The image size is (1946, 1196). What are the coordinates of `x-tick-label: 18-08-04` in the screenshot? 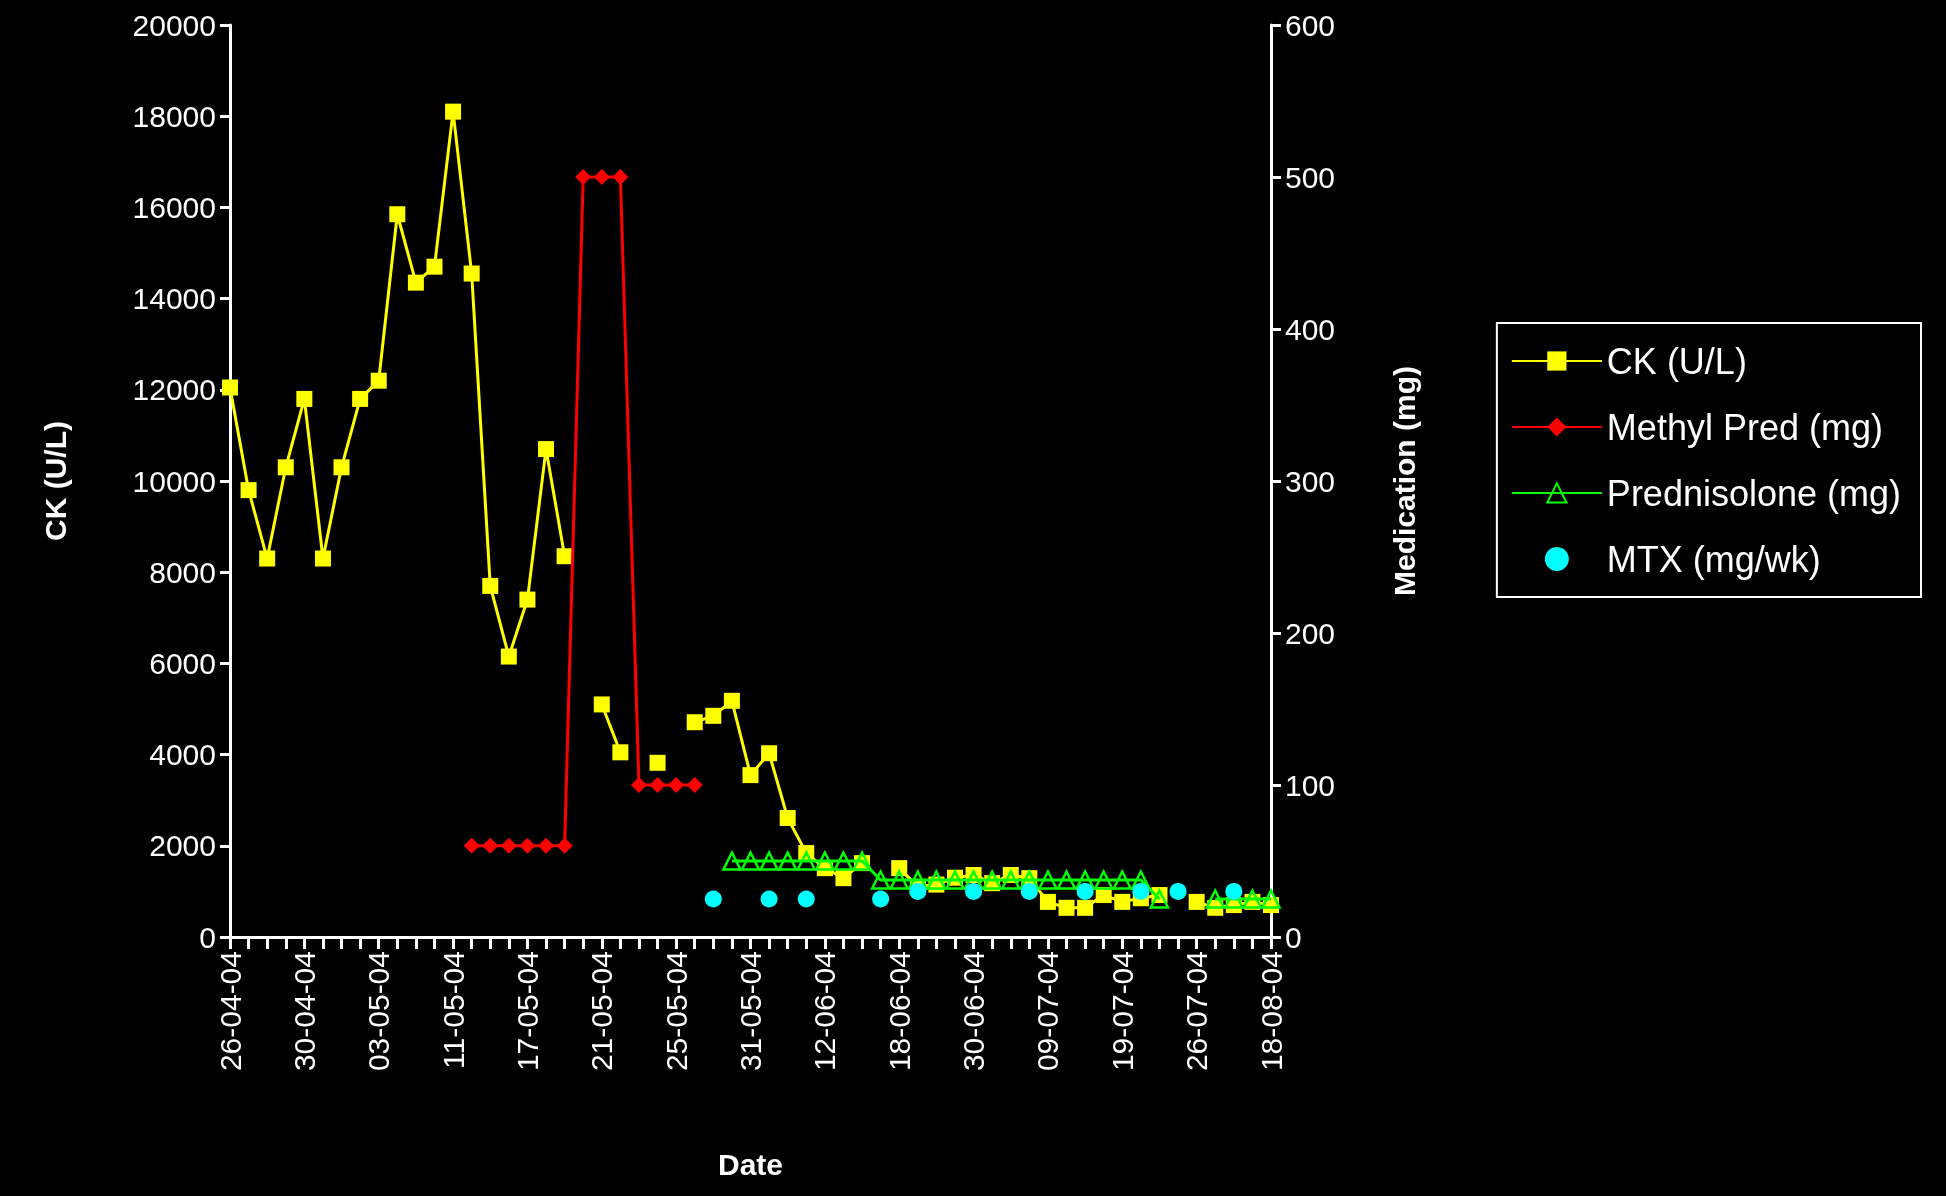 It's located at (1271, 1011).